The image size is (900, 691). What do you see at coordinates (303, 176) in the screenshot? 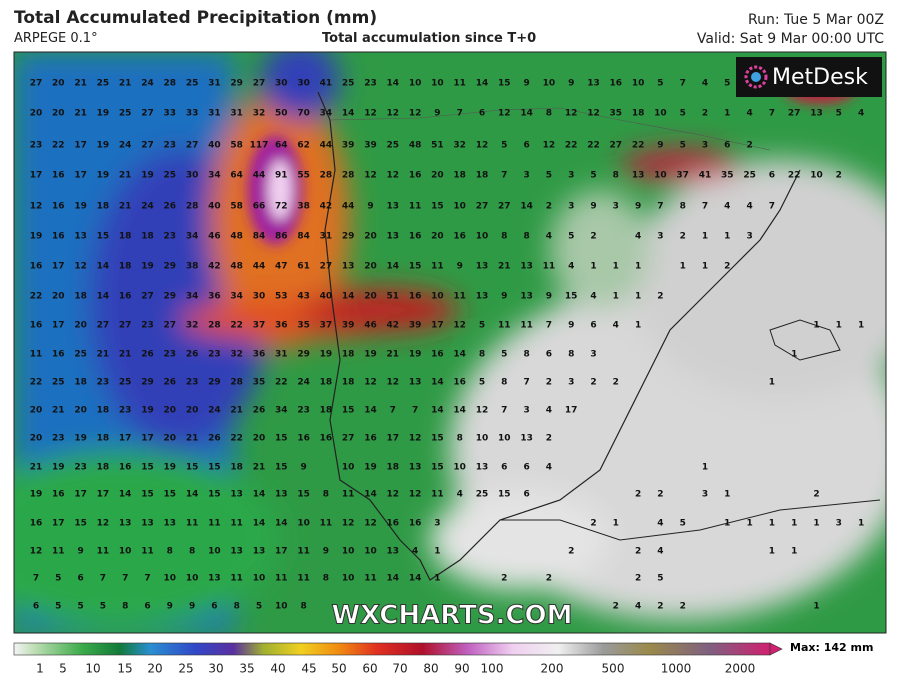
I see `grid-value: 55` at bounding box center [303, 176].